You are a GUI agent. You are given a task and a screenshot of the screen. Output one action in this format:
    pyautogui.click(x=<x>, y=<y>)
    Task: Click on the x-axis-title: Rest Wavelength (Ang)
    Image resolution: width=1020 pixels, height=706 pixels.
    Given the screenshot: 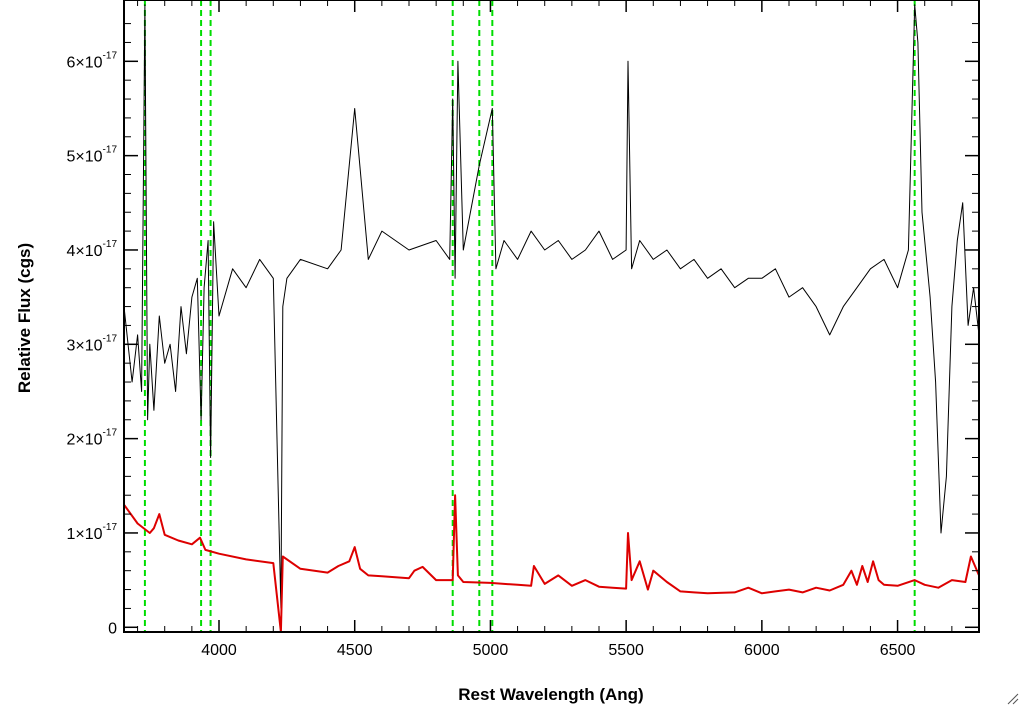 What is the action you would take?
    pyautogui.click(x=550, y=694)
    